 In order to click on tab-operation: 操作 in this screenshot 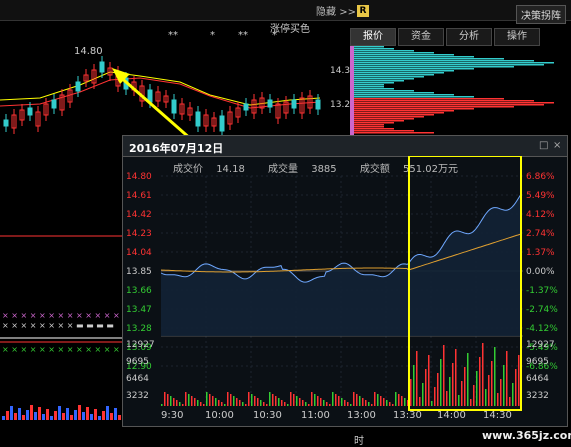, I will do `click(517, 37)`.